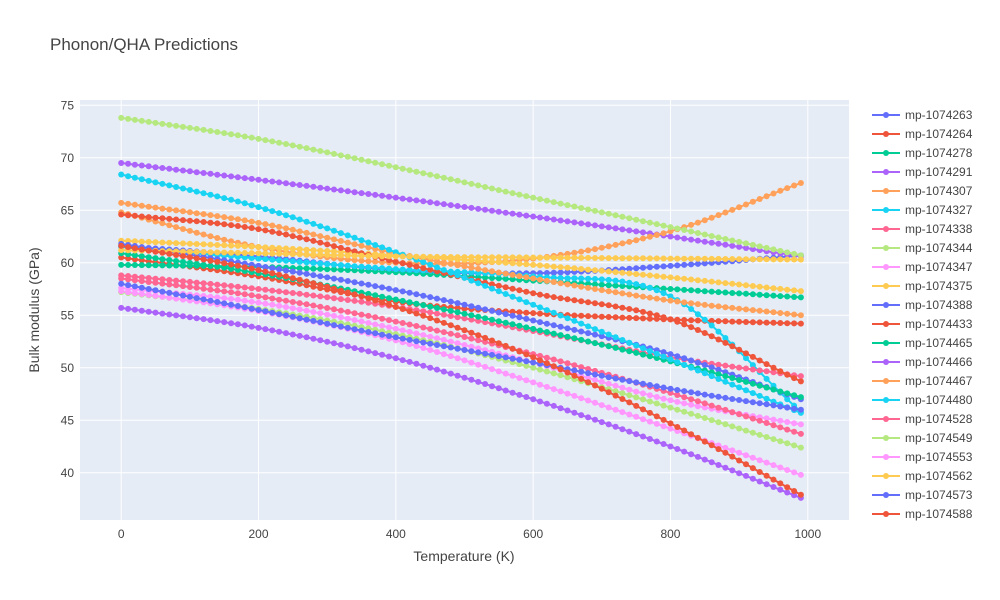 This screenshot has width=1000, height=600. What do you see at coordinates (922, 457) in the screenshot?
I see `legend-item: mp-1074553` at bounding box center [922, 457].